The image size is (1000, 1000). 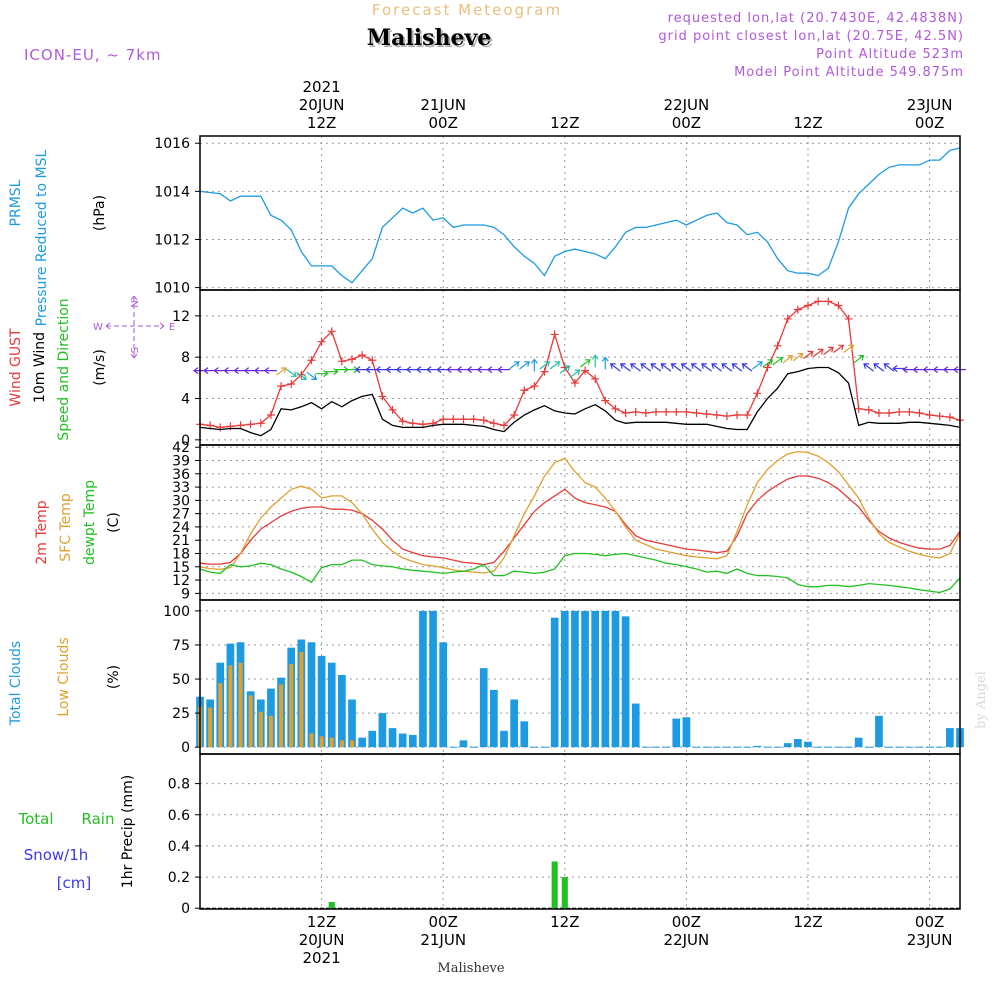 What do you see at coordinates (42, 532) in the screenshot?
I see `ylabel-2m-temp: 2m Temp` at bounding box center [42, 532].